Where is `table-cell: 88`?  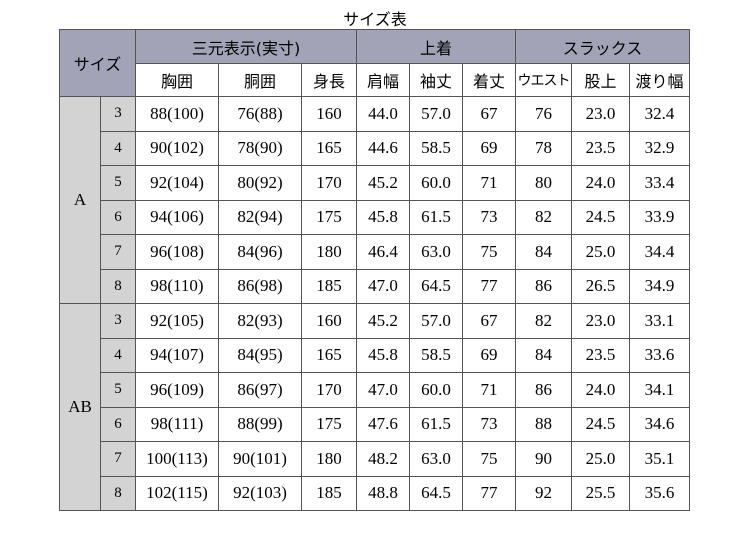 table-cell: 88 is located at coordinates (543, 424).